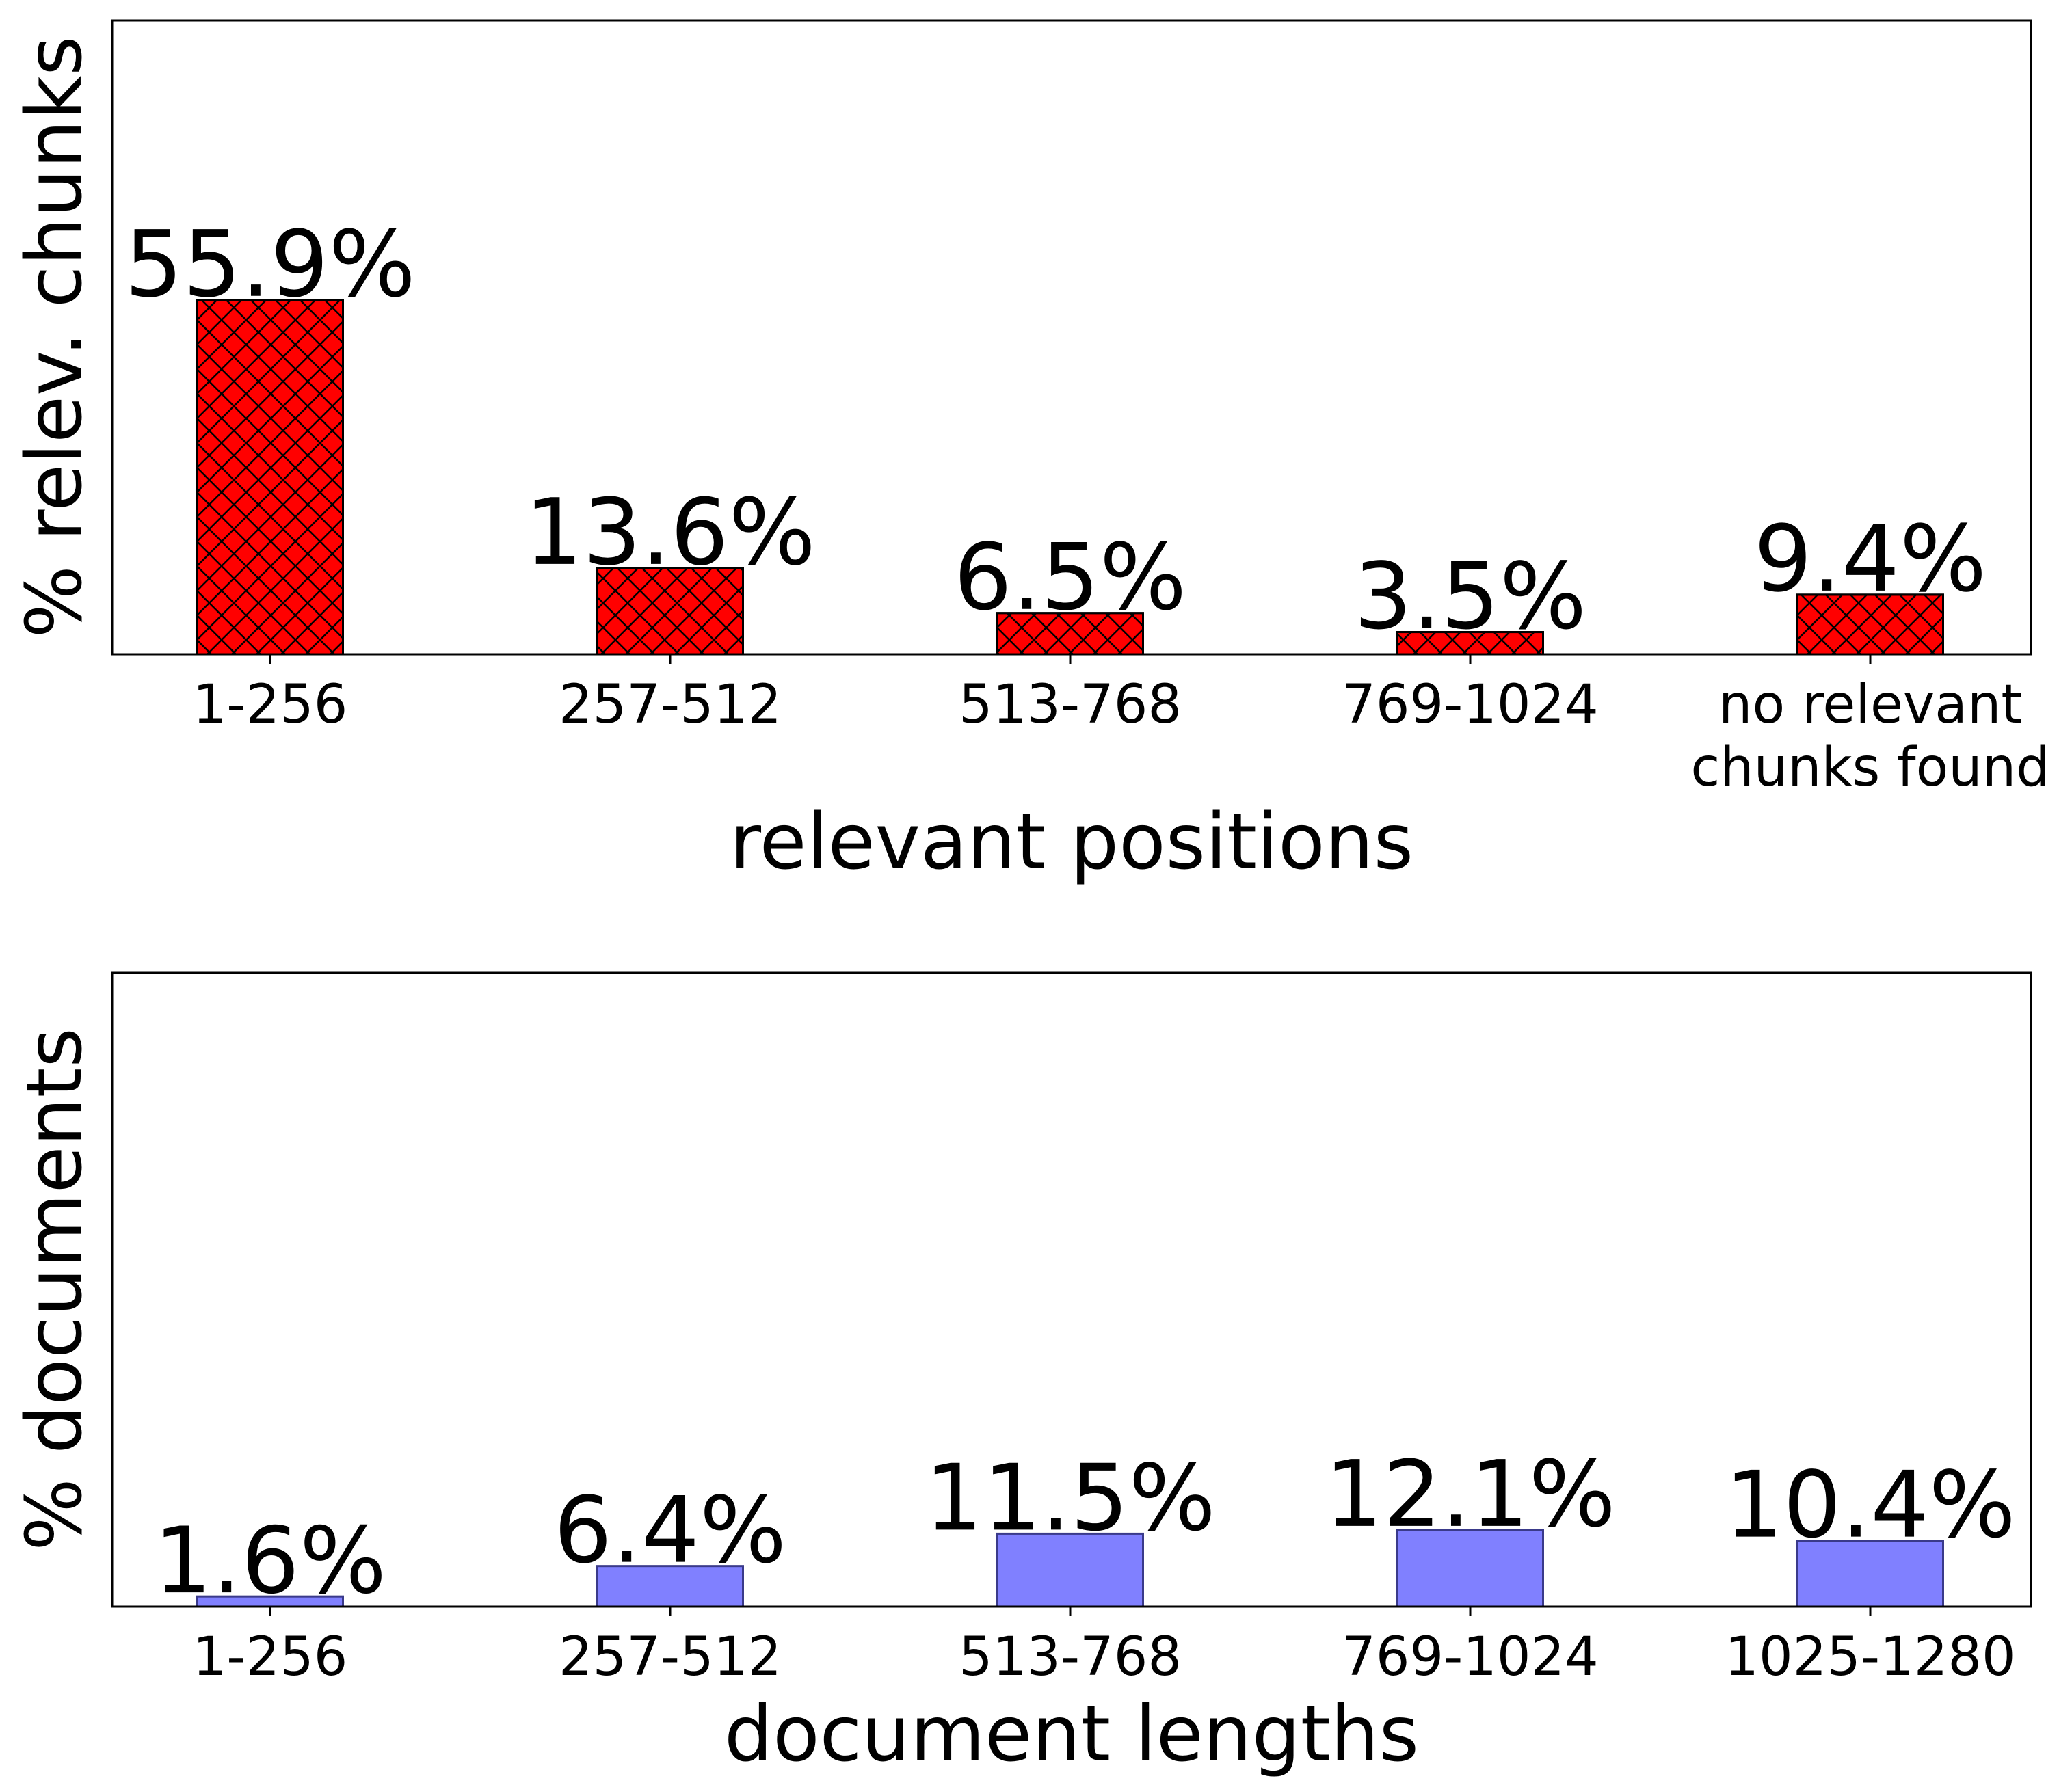 This screenshot has height=1785, width=2072. I want to click on value-label-1: 13.6%, so click(670, 532).